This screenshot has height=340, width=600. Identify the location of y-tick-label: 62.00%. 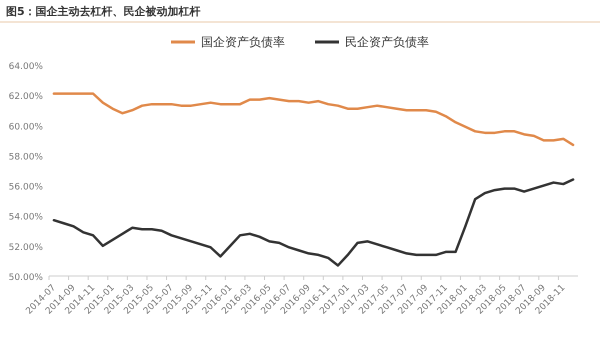
(26, 97).